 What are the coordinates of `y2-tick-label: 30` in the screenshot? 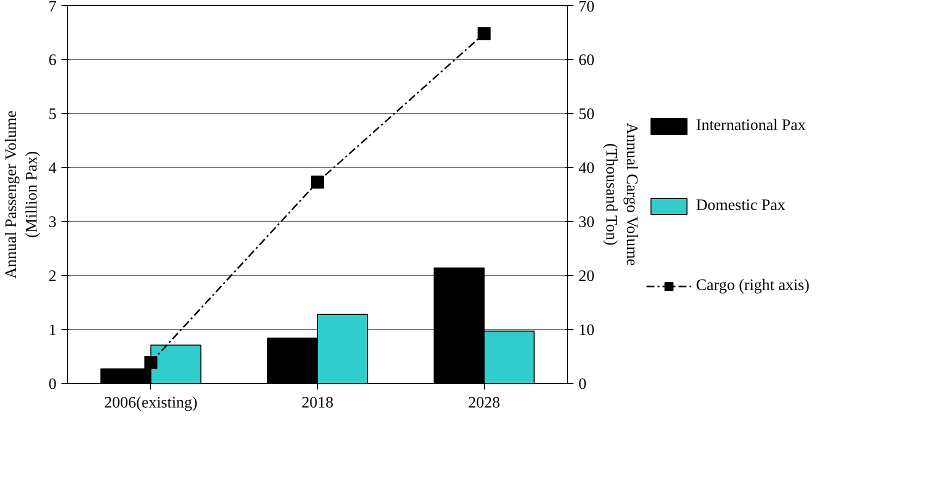 It's located at (586, 222).